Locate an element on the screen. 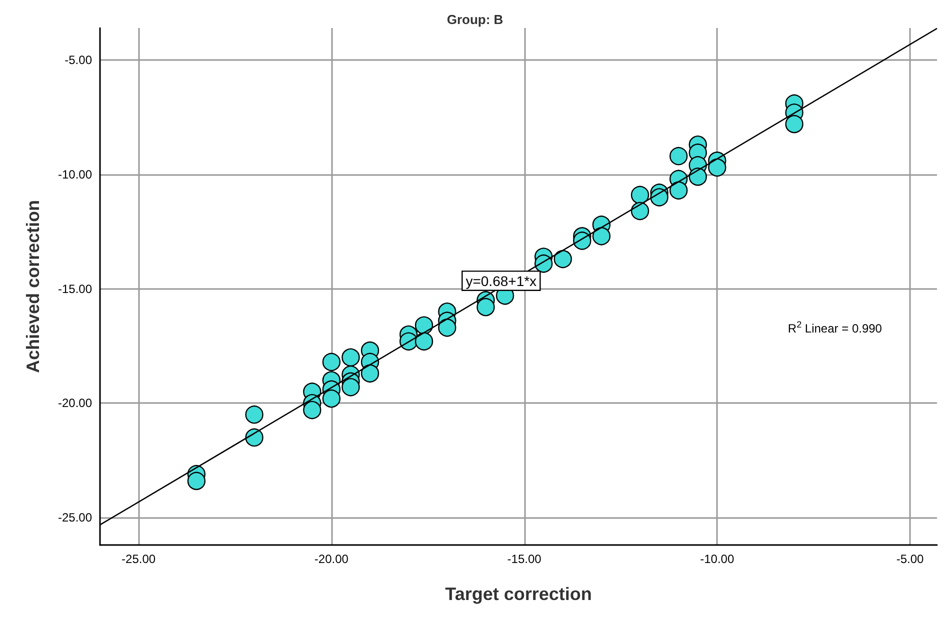  x-tick-label: -10.00 is located at coordinates (717, 559).